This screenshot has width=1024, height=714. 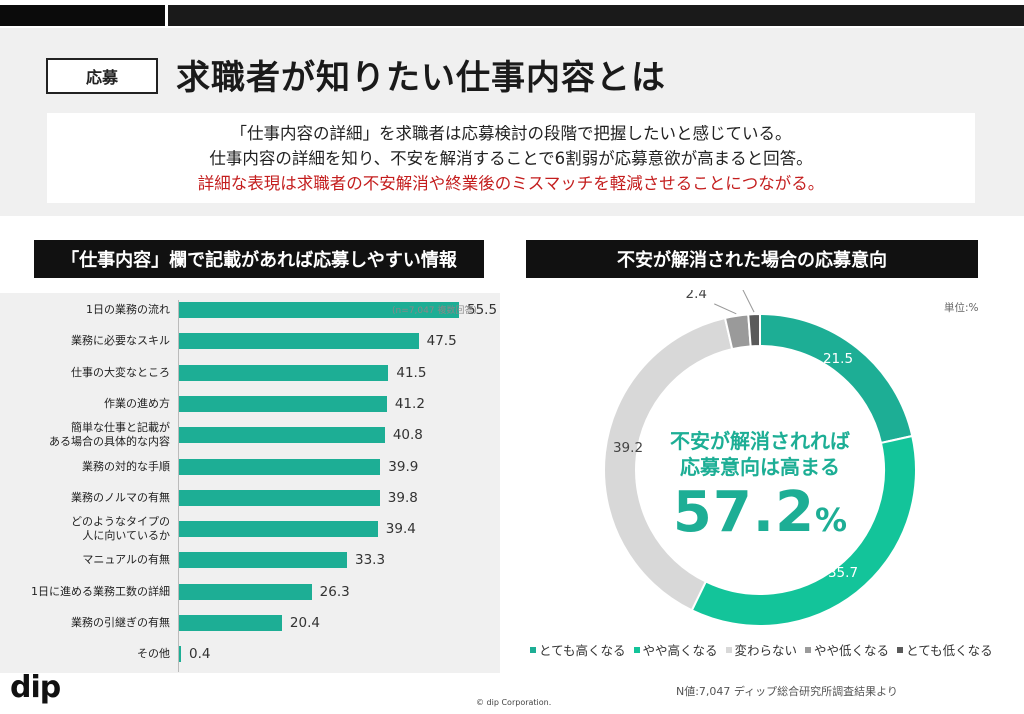 I want to click on donut-legend: とても高くなる やや高くなる 変わらない やや低くなる とても低くなる, so click(x=761, y=649).